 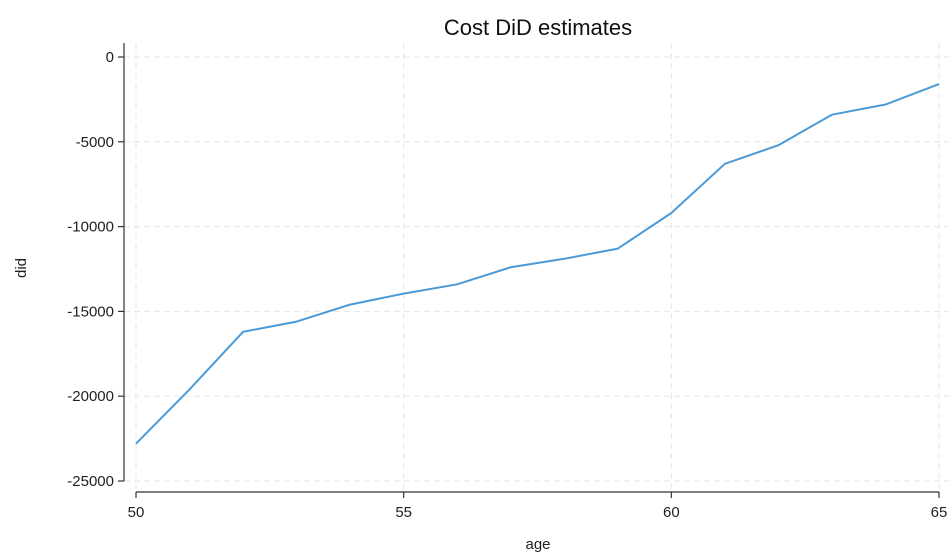 What do you see at coordinates (403, 512) in the screenshot?
I see `x-tick-label: 55` at bounding box center [403, 512].